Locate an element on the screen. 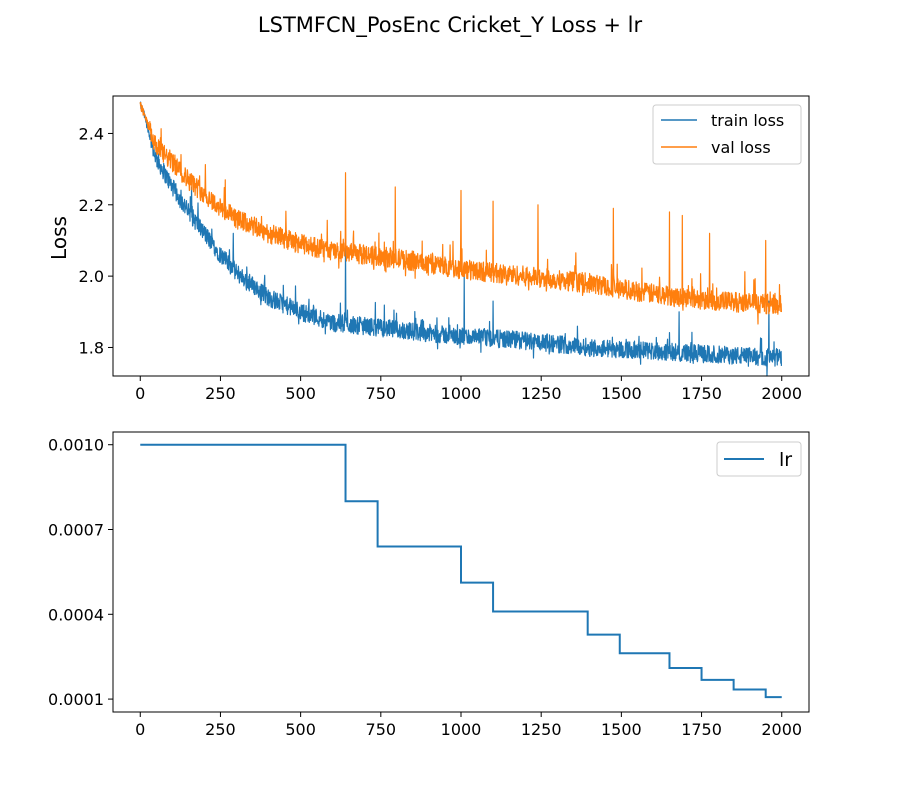 The width and height of the screenshot is (900, 800). lr-x-tick-label: 750 is located at coordinates (381, 729).